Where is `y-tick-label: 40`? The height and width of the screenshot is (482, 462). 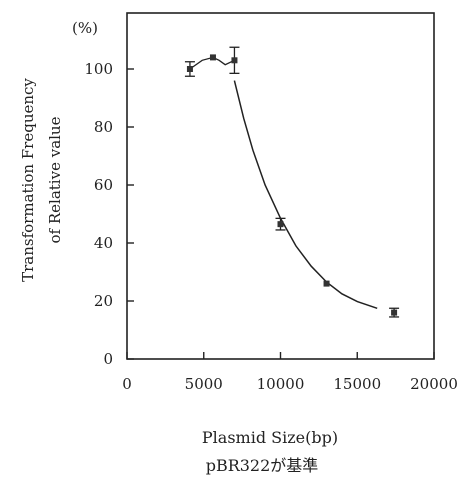 y-tick-label: 40 is located at coordinates (103, 243).